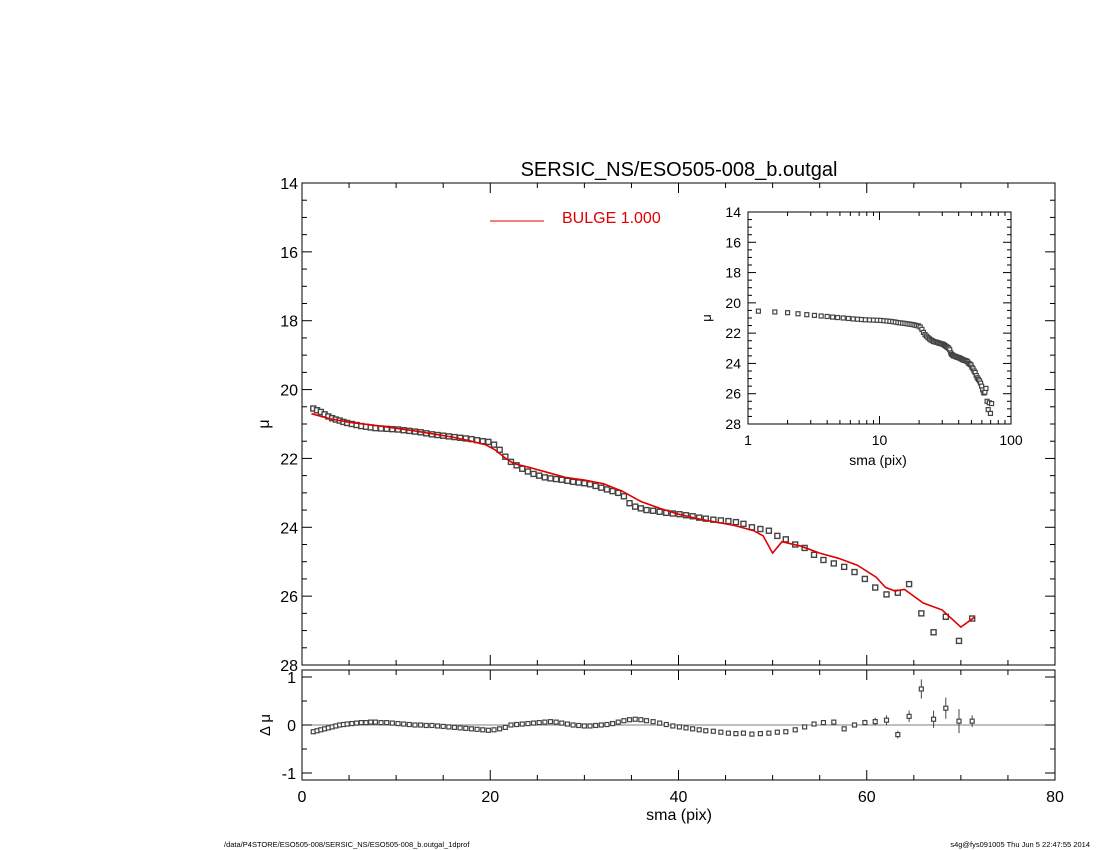 The width and height of the screenshot is (1100, 850). Describe the element at coordinates (733, 303) in the screenshot. I see `inset-y-tick-label: 20` at that location.